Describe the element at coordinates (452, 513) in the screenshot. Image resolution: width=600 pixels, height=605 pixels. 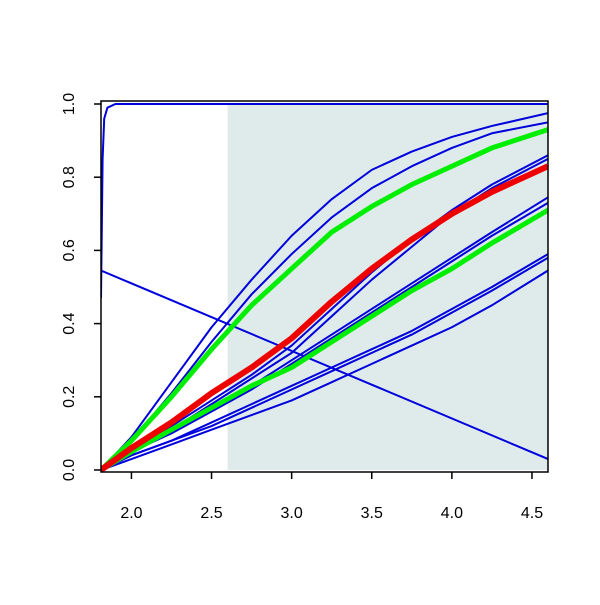
I see `x-tick-label: 4.0` at that location.